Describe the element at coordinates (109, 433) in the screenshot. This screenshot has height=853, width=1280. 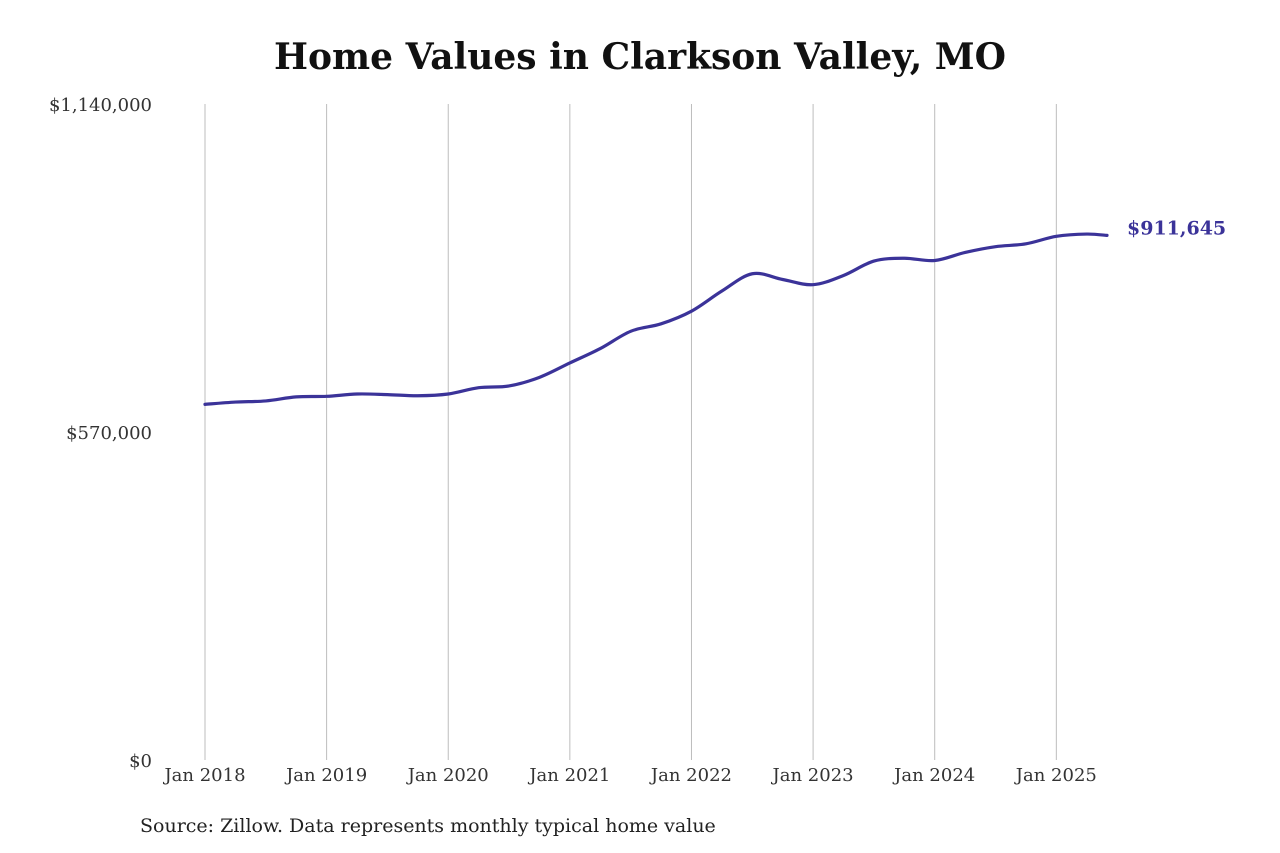
I see `y-tick-label: $570,000` at that location.